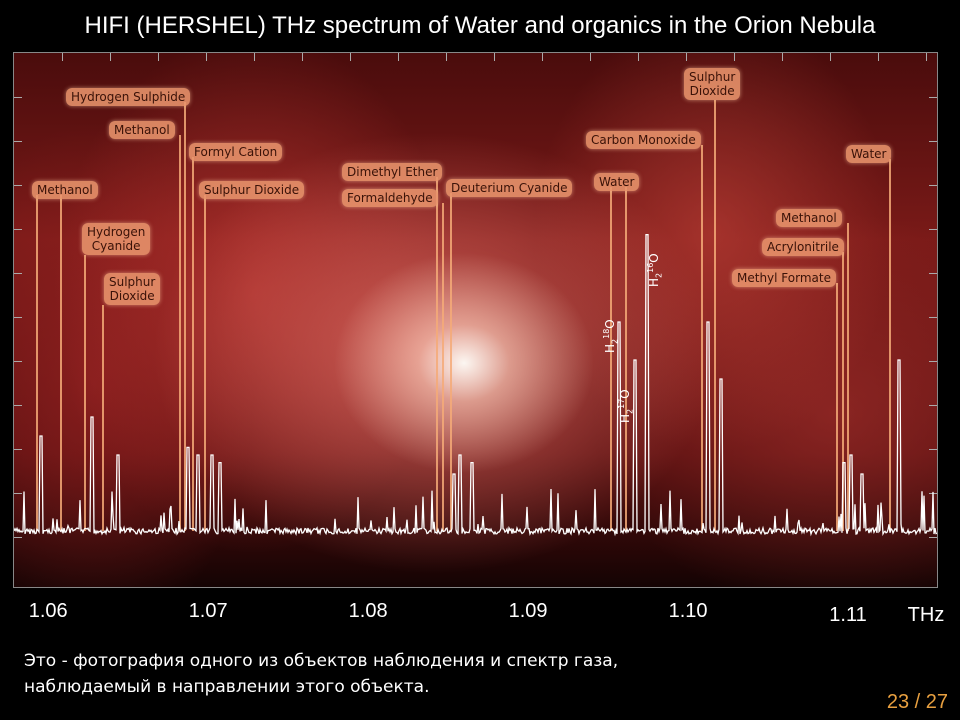  I want to click on line-label-text: Formyl Cation, so click(236, 152).